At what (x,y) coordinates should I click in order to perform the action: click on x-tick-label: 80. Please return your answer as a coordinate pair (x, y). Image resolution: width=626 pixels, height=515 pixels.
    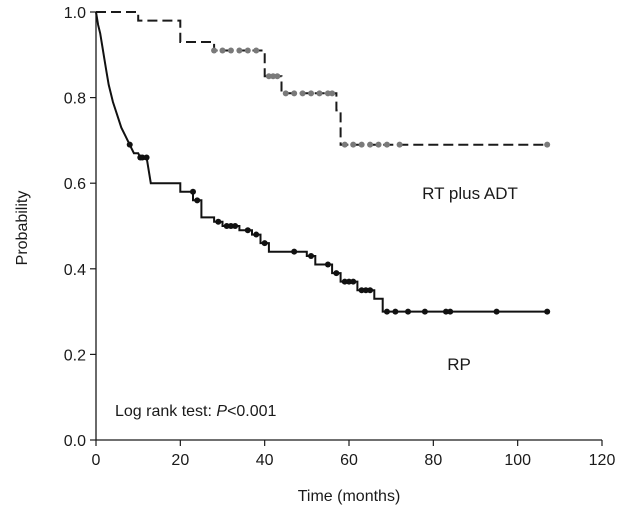
    Looking at the image, I should click on (433, 460).